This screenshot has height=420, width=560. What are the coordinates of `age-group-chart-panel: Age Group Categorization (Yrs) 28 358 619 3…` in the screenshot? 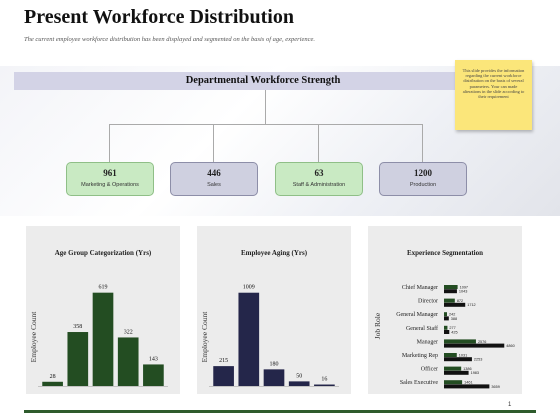 It's located at (103, 310).